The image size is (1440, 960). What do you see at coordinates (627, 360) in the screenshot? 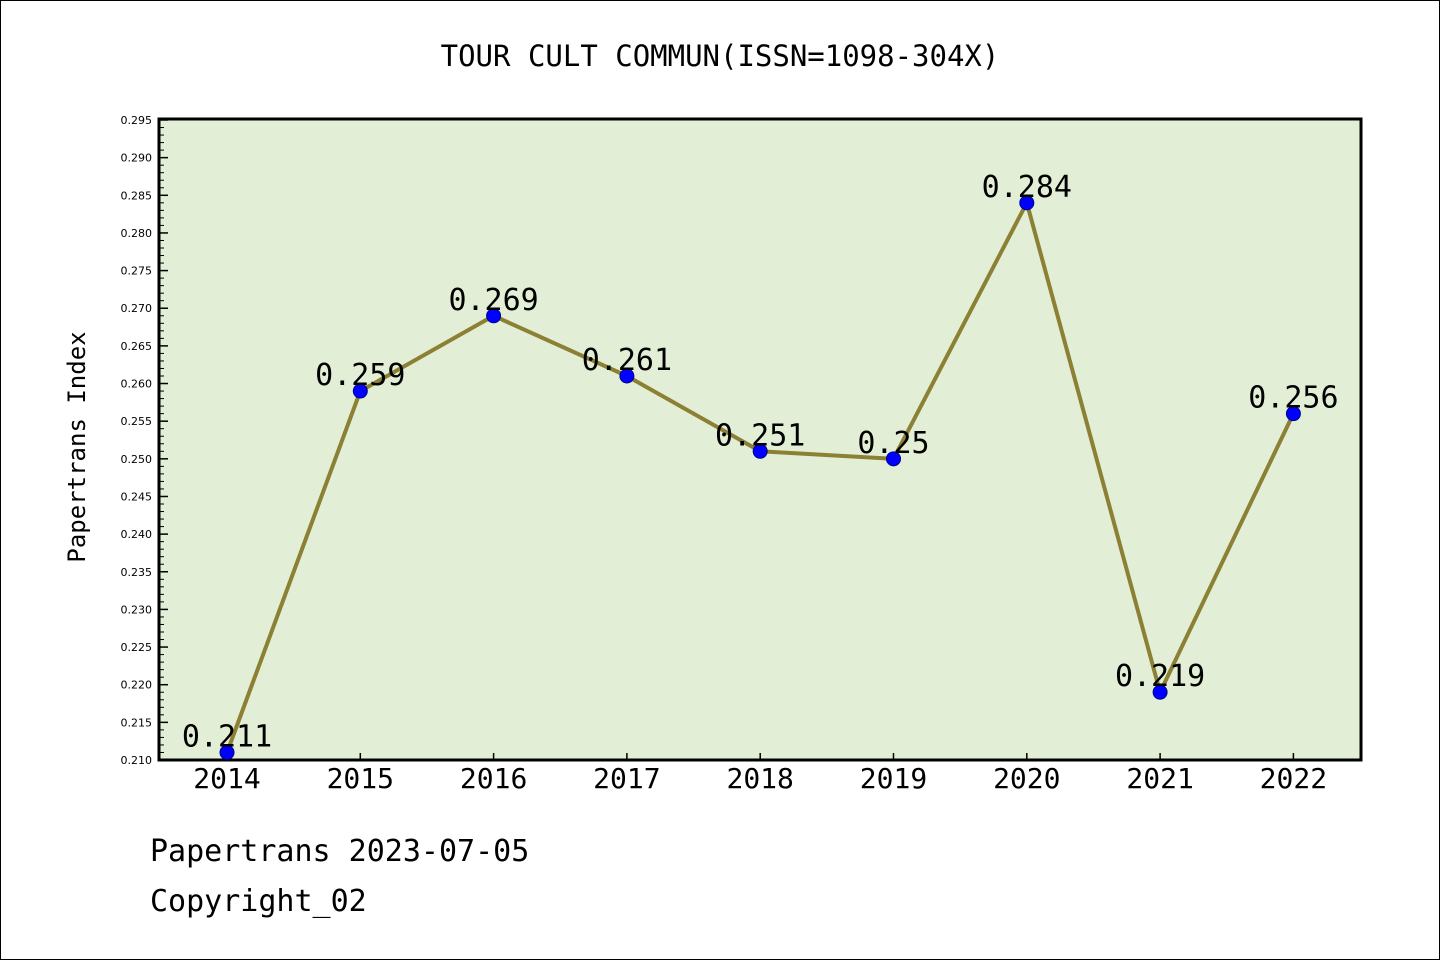
I see `data-label: 0.261` at bounding box center [627, 360].